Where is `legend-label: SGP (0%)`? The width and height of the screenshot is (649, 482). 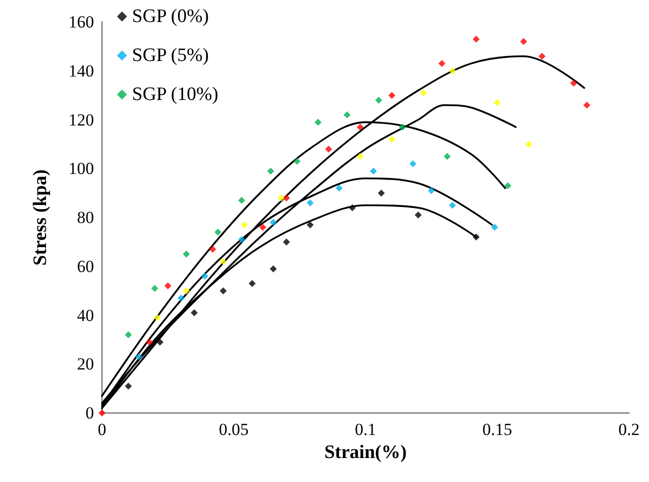
legend-label: SGP (0%) is located at coordinates (170, 16).